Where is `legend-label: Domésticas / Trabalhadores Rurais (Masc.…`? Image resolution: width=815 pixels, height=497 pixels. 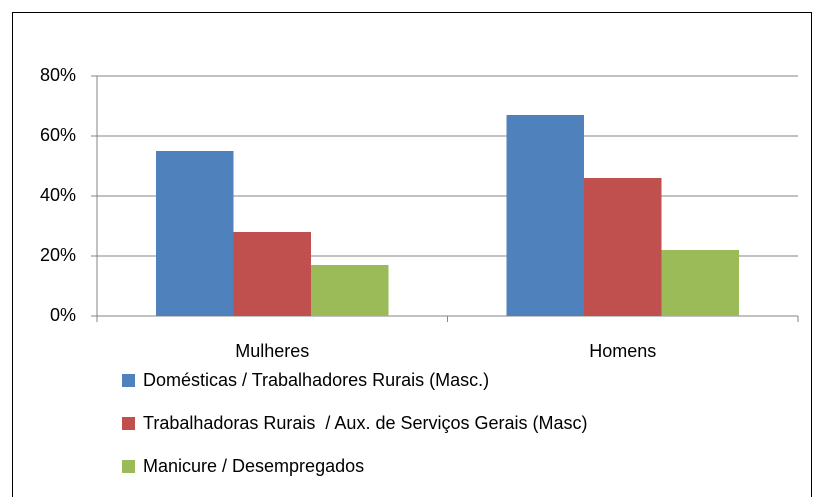
legend-label: Domésticas / Trabalhadores Rurais (Masc.… is located at coordinates (316, 380).